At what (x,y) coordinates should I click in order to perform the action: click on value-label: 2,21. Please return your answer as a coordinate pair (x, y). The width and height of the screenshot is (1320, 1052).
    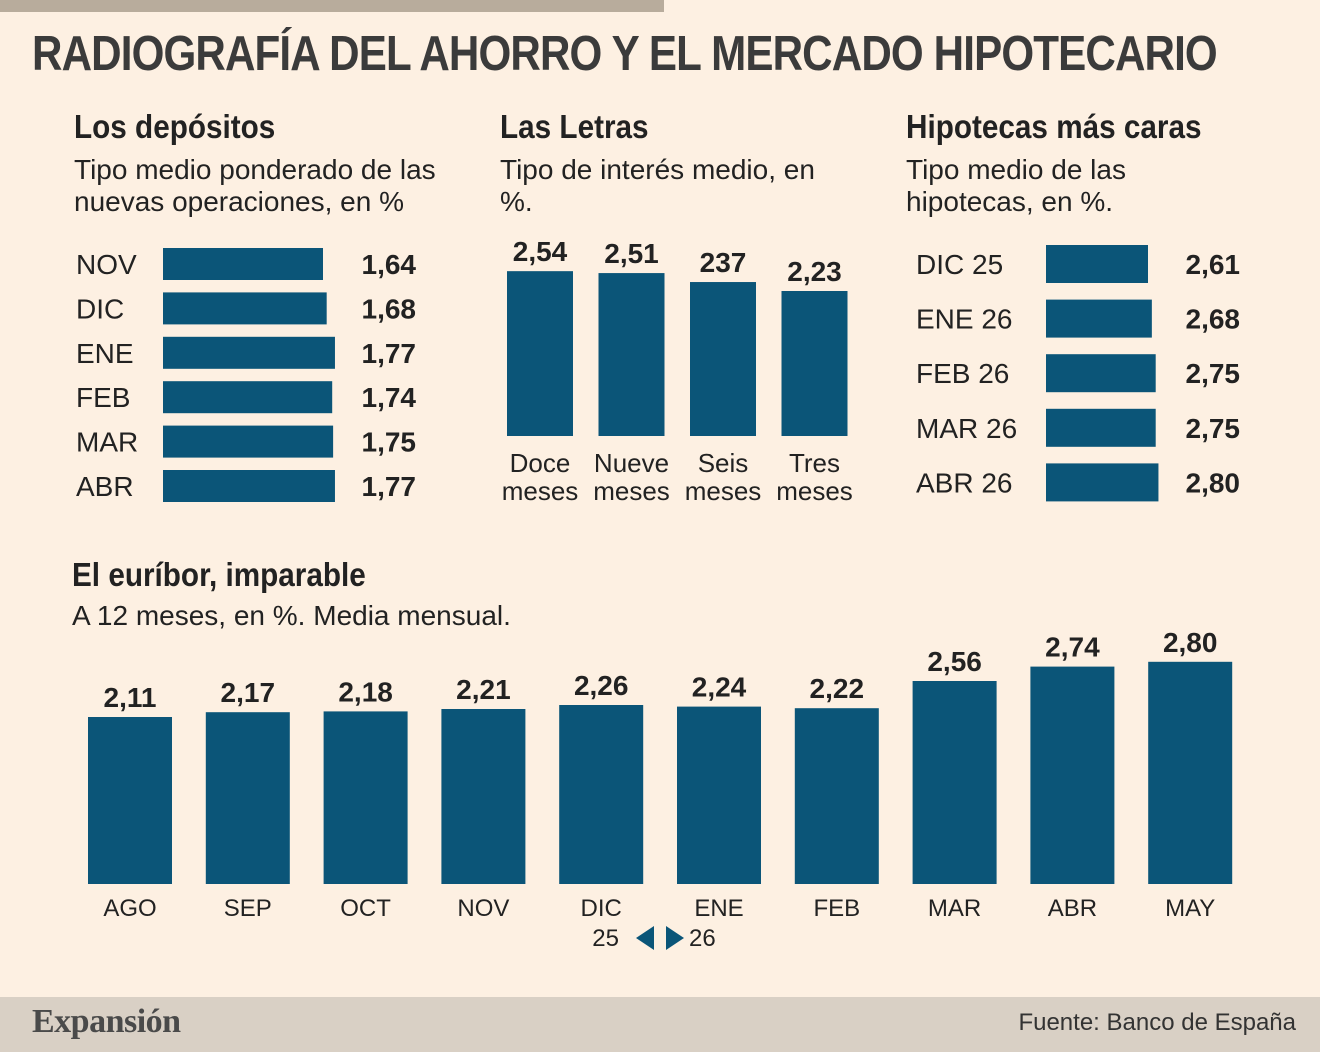
    Looking at the image, I should click on (483, 689).